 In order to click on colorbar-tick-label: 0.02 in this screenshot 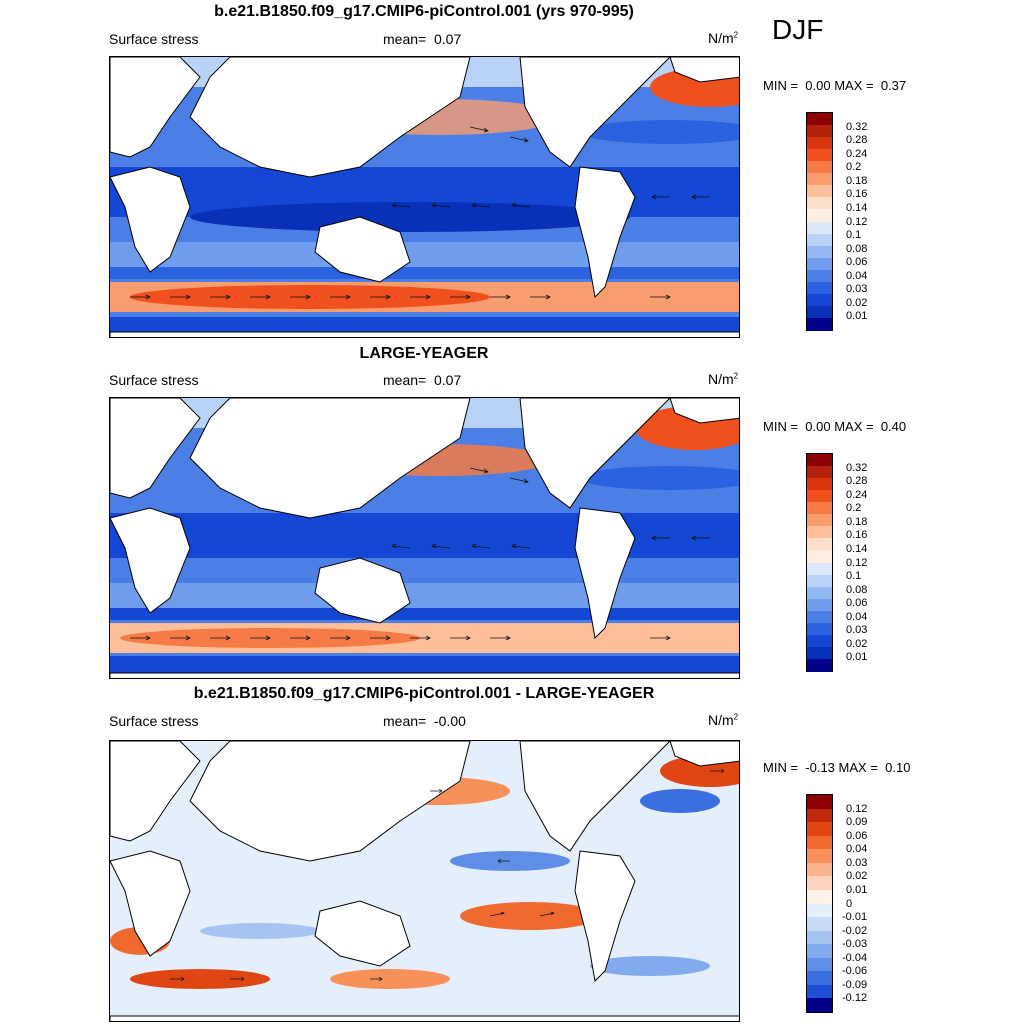, I will do `click(857, 876)`.